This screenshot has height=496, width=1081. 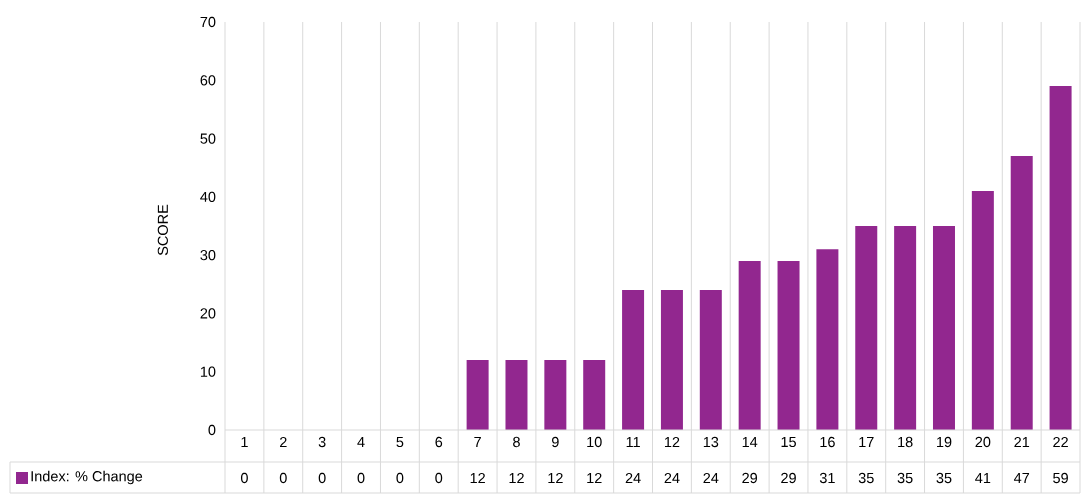 I want to click on data-label: 31, so click(x=827, y=478).